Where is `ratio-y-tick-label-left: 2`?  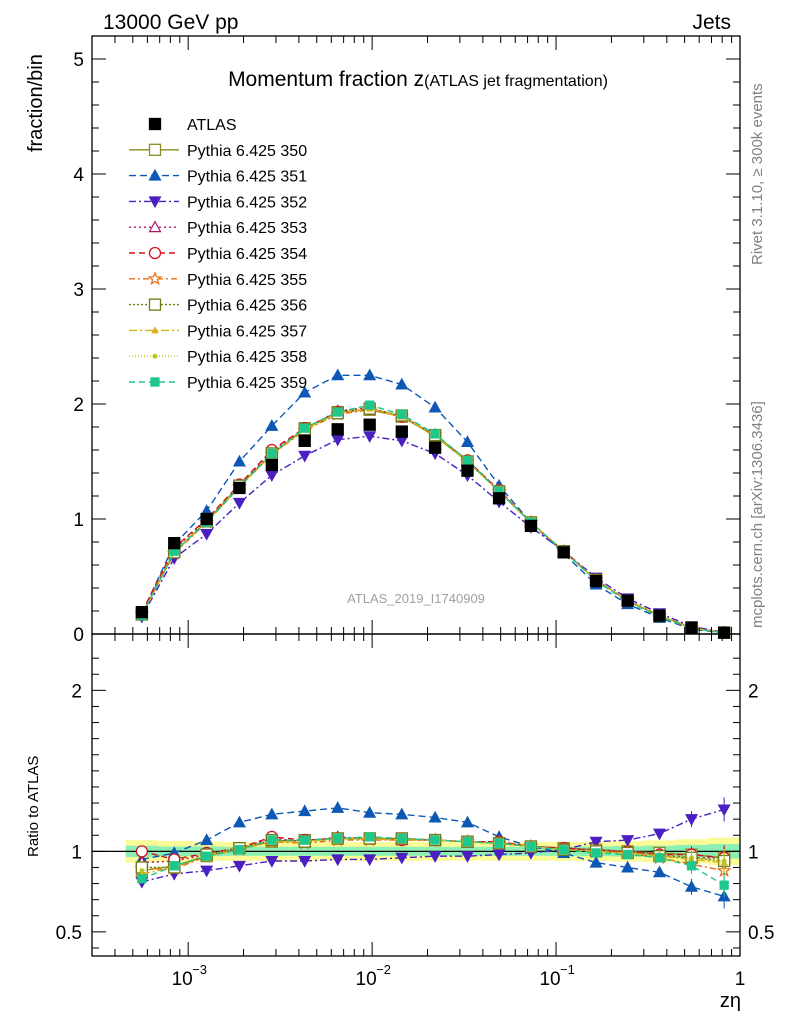 ratio-y-tick-label-left: 2 is located at coordinates (76, 691).